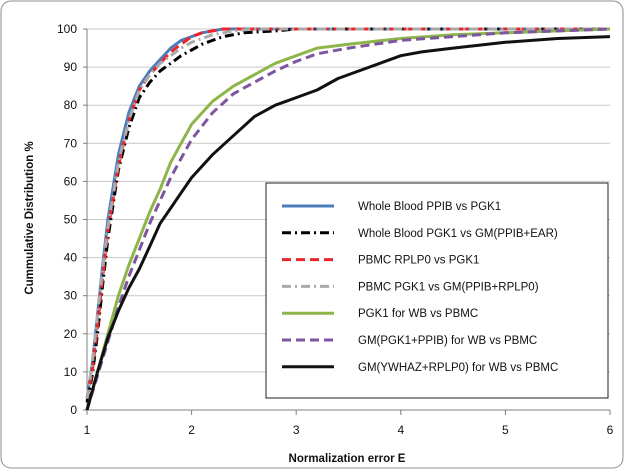 Image resolution: width=624 pixels, height=474 pixels. Describe the element at coordinates (71, 258) in the screenshot. I see `y-tick-label: 40` at that location.